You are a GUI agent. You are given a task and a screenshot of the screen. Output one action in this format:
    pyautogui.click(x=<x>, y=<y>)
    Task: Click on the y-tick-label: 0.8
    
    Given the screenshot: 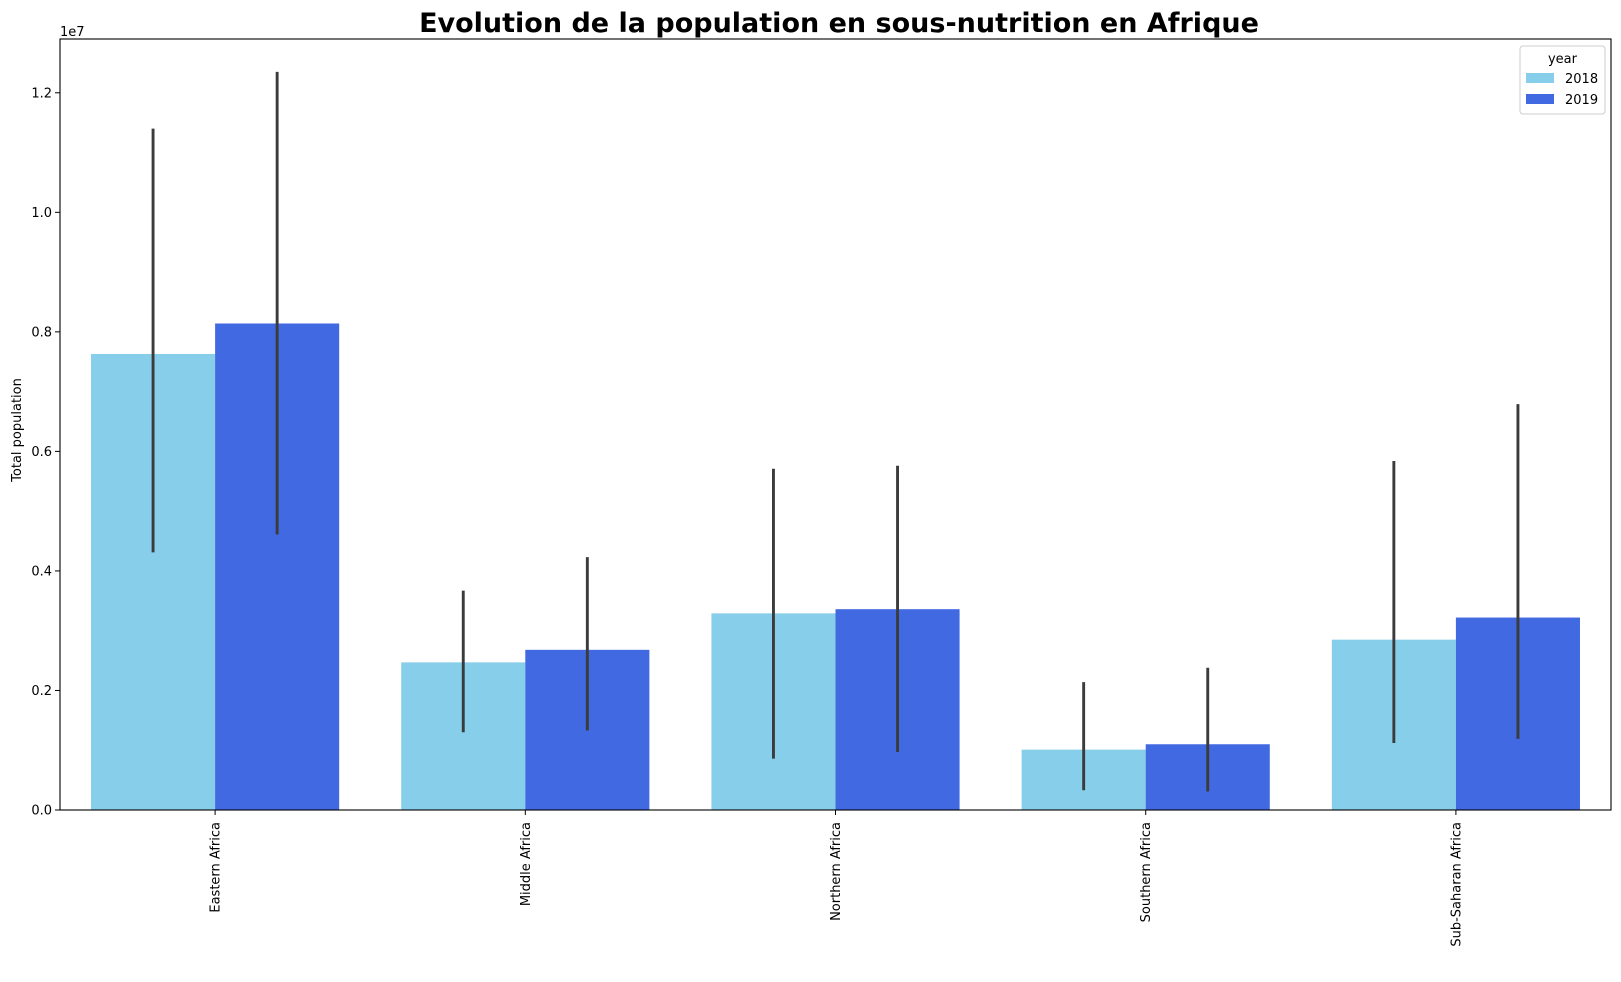 What is the action you would take?
    pyautogui.click(x=41, y=332)
    